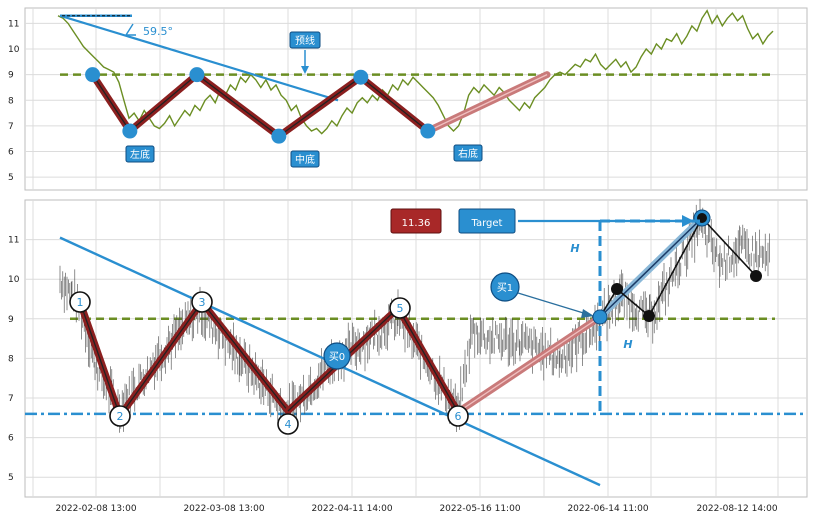 This screenshot has height=520, width=813. I want to click on top-ytick-label: 6, so click(11, 153).